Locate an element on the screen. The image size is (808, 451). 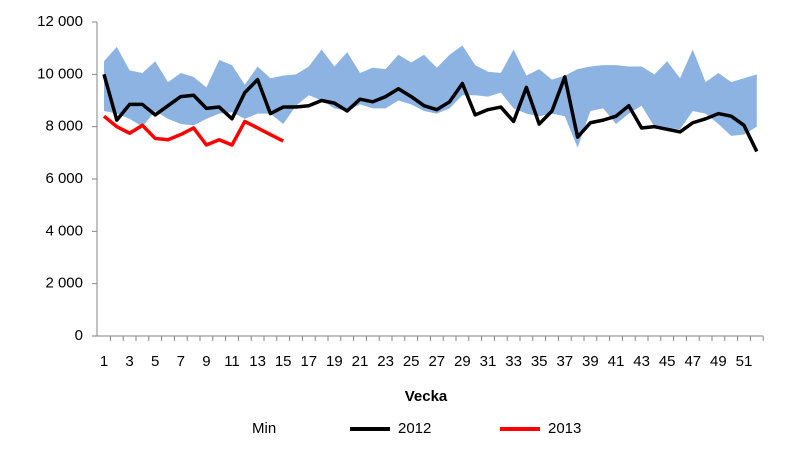
y-tick-label: 2 000 is located at coordinates (64, 283).